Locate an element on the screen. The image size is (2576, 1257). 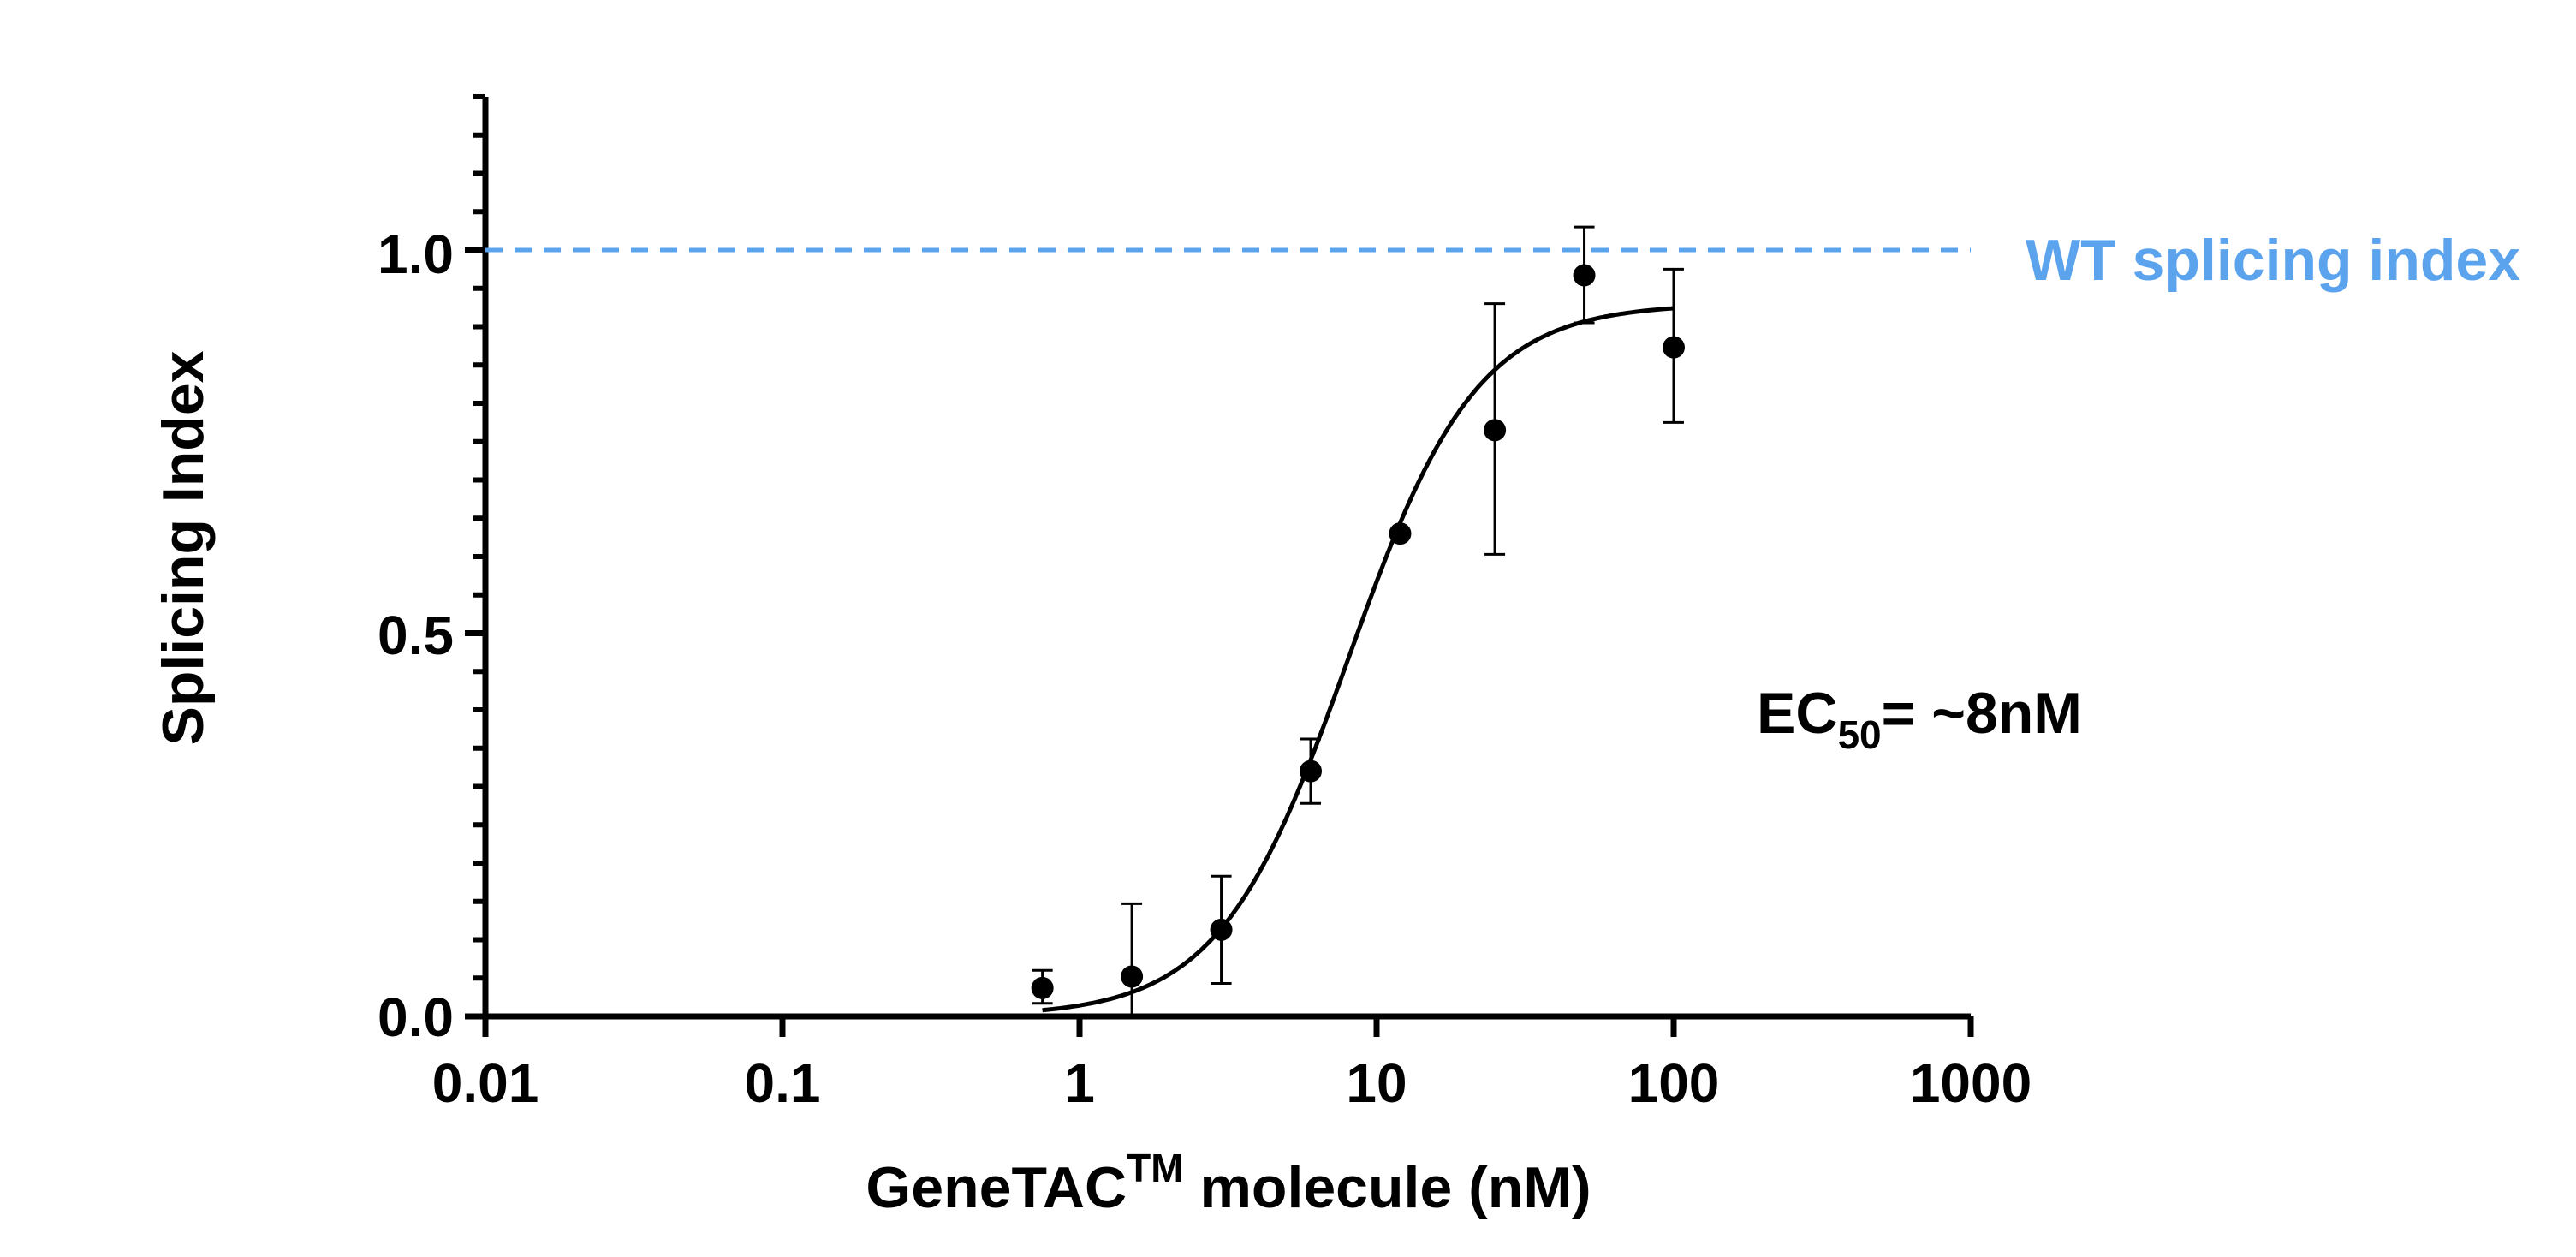
y-tick-label: 0.5 is located at coordinates (416, 635).